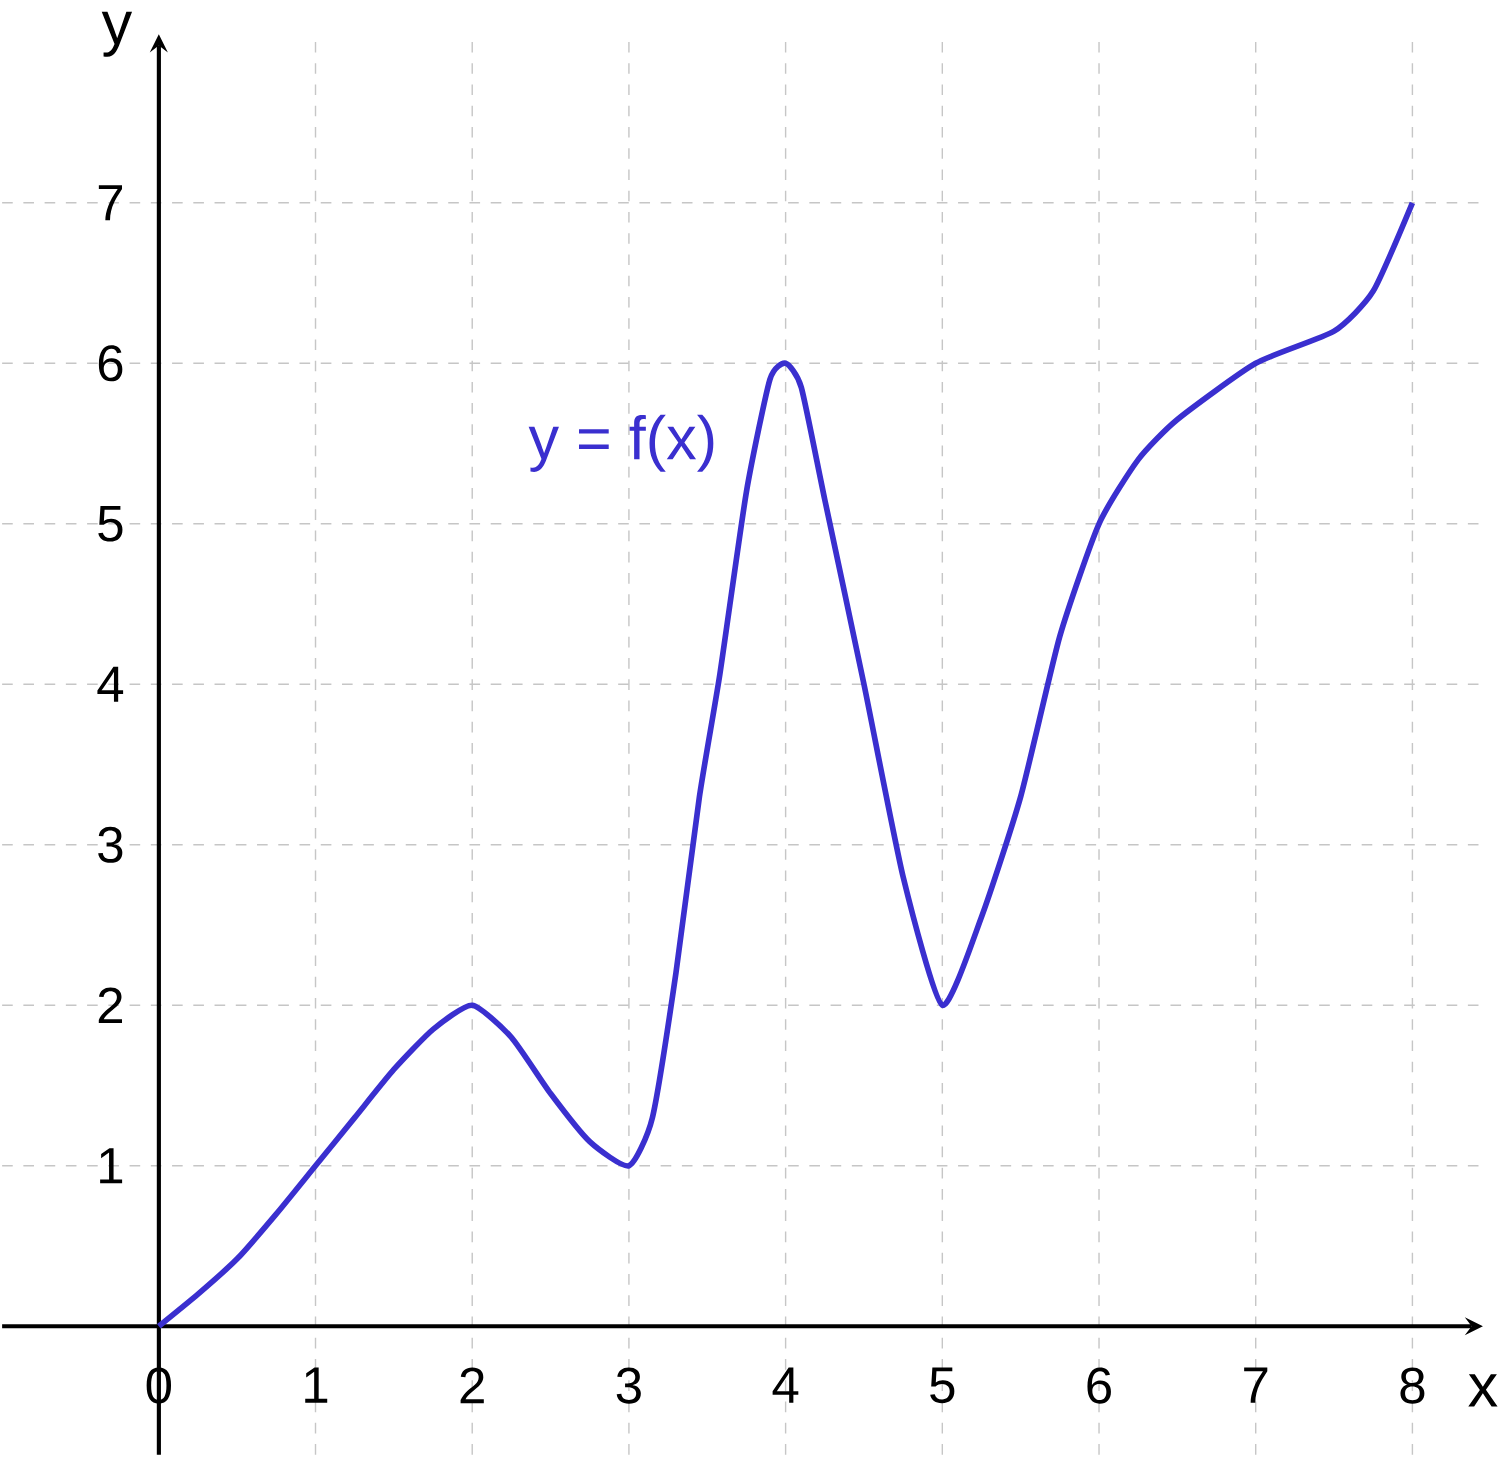  I want to click on y-axis-title: y, so click(117, 34).